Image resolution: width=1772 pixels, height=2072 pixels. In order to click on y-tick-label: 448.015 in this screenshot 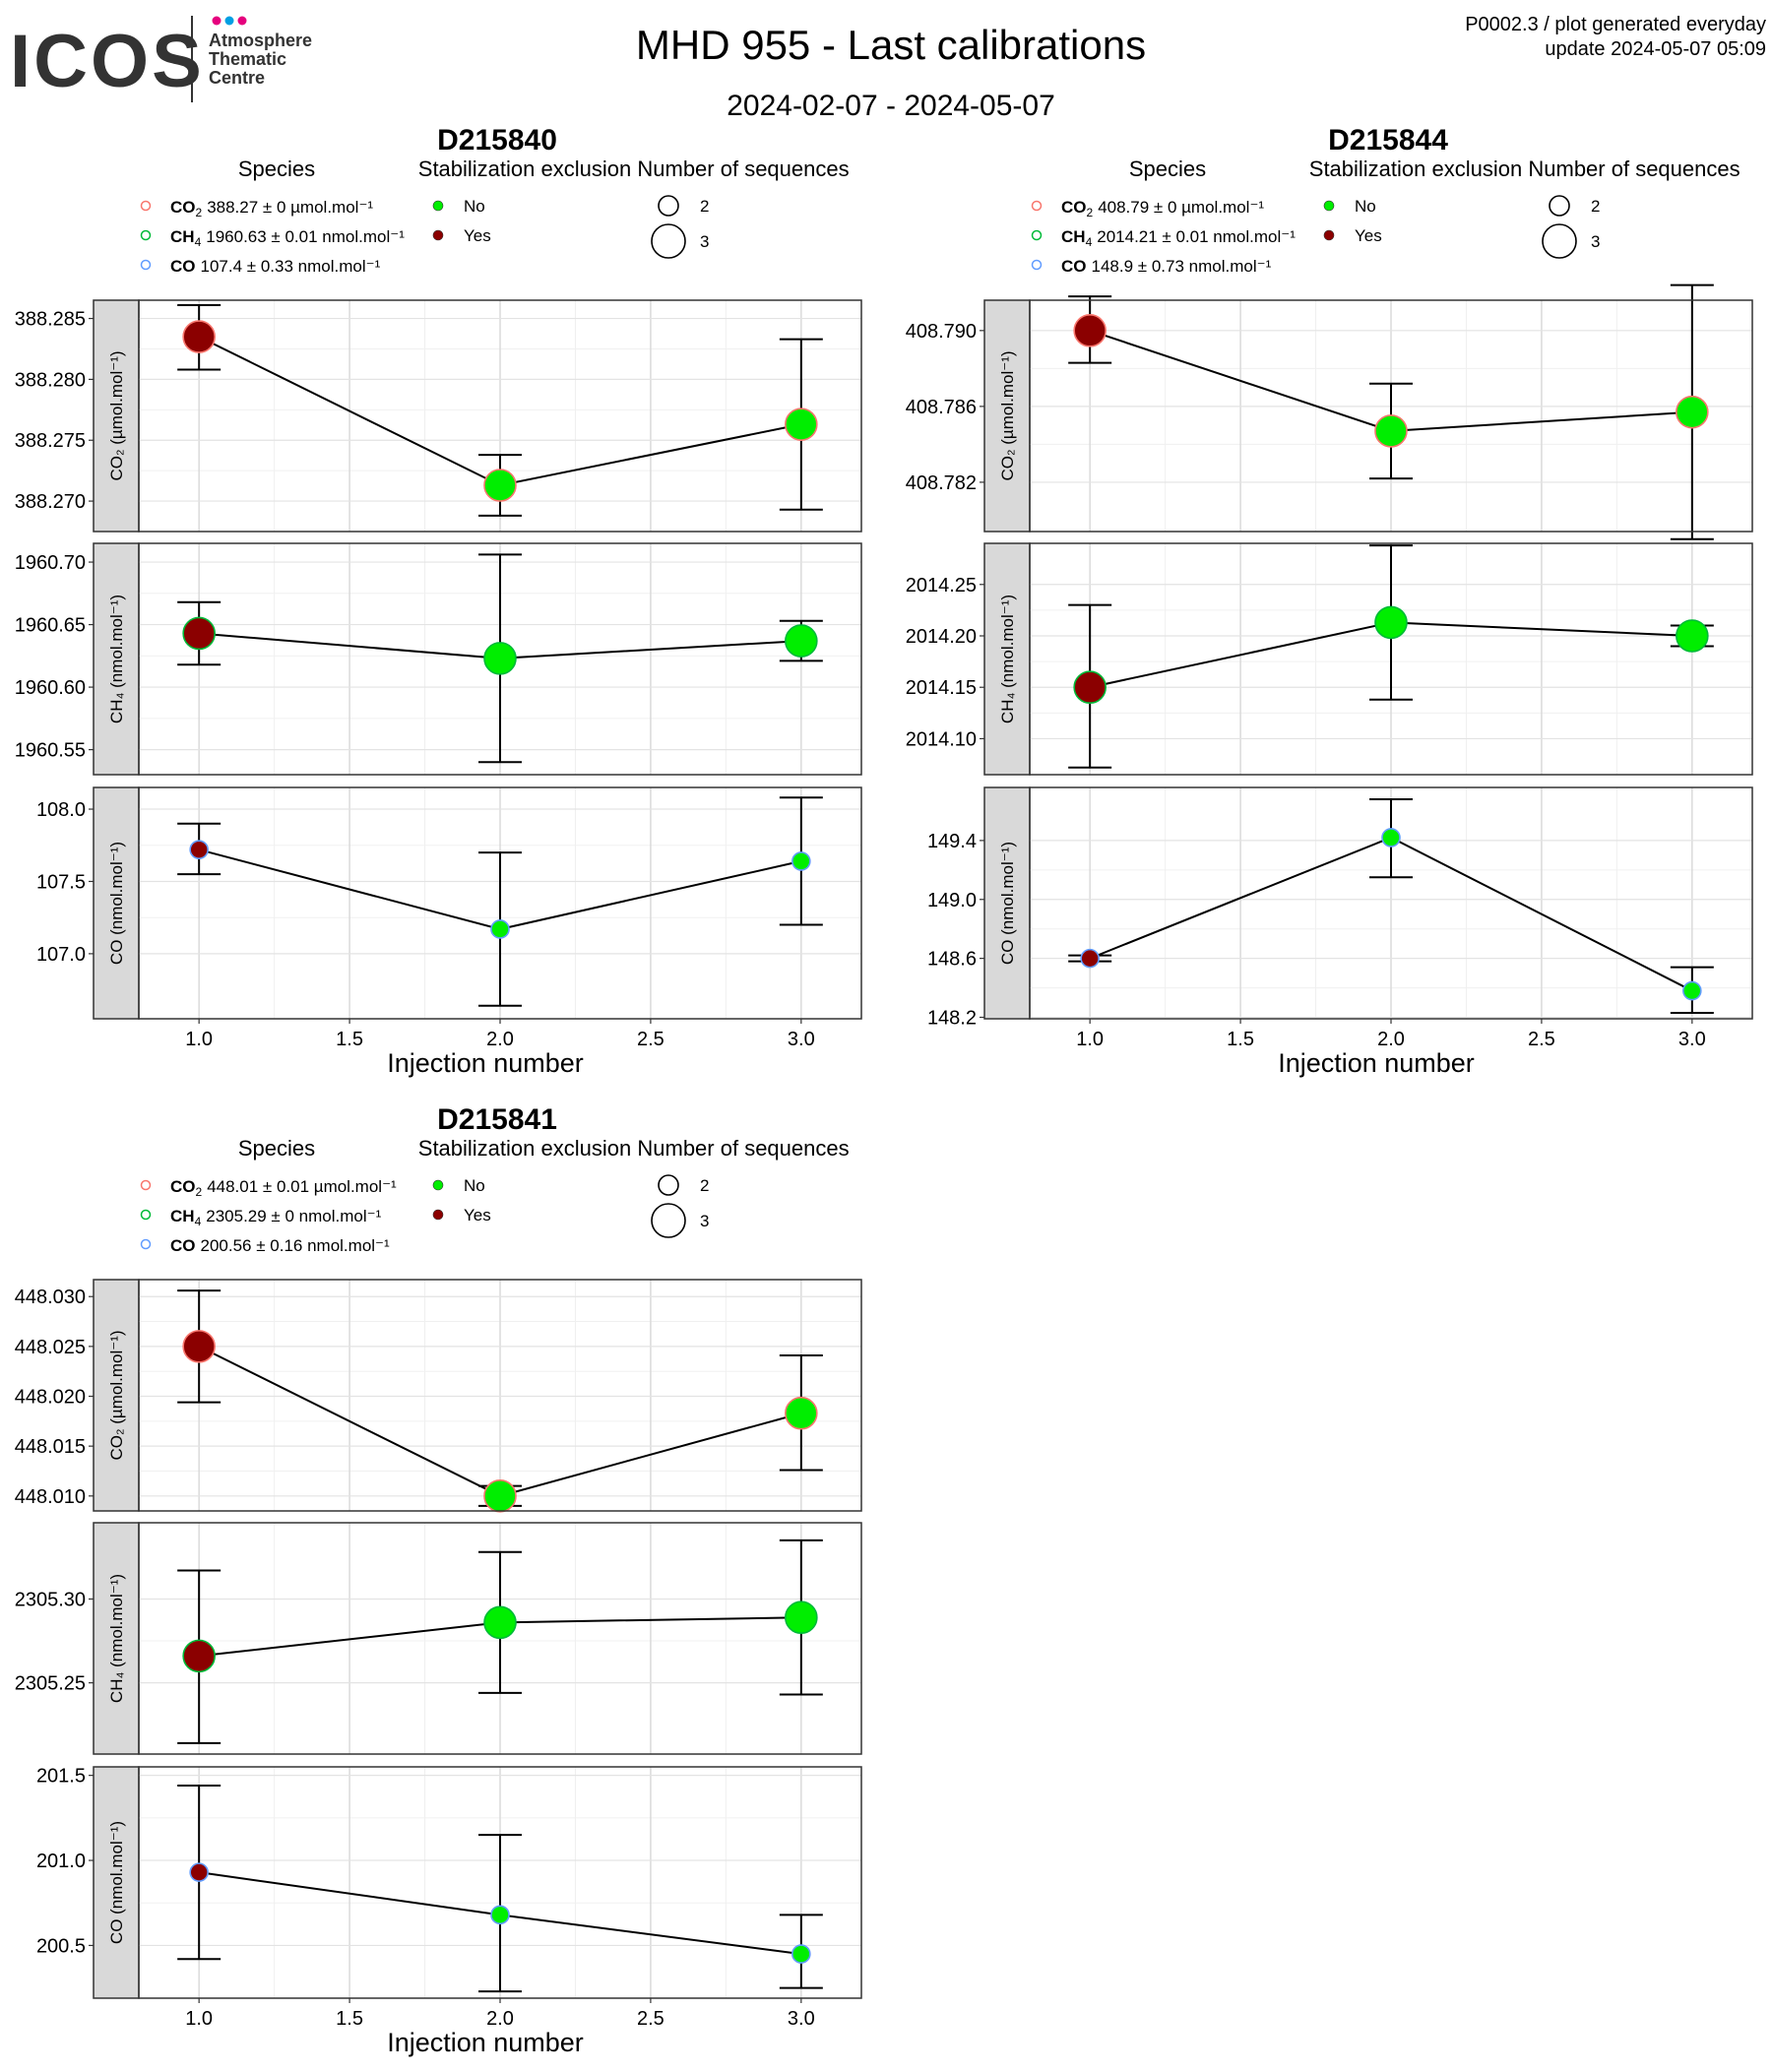, I will do `click(50, 1447)`.